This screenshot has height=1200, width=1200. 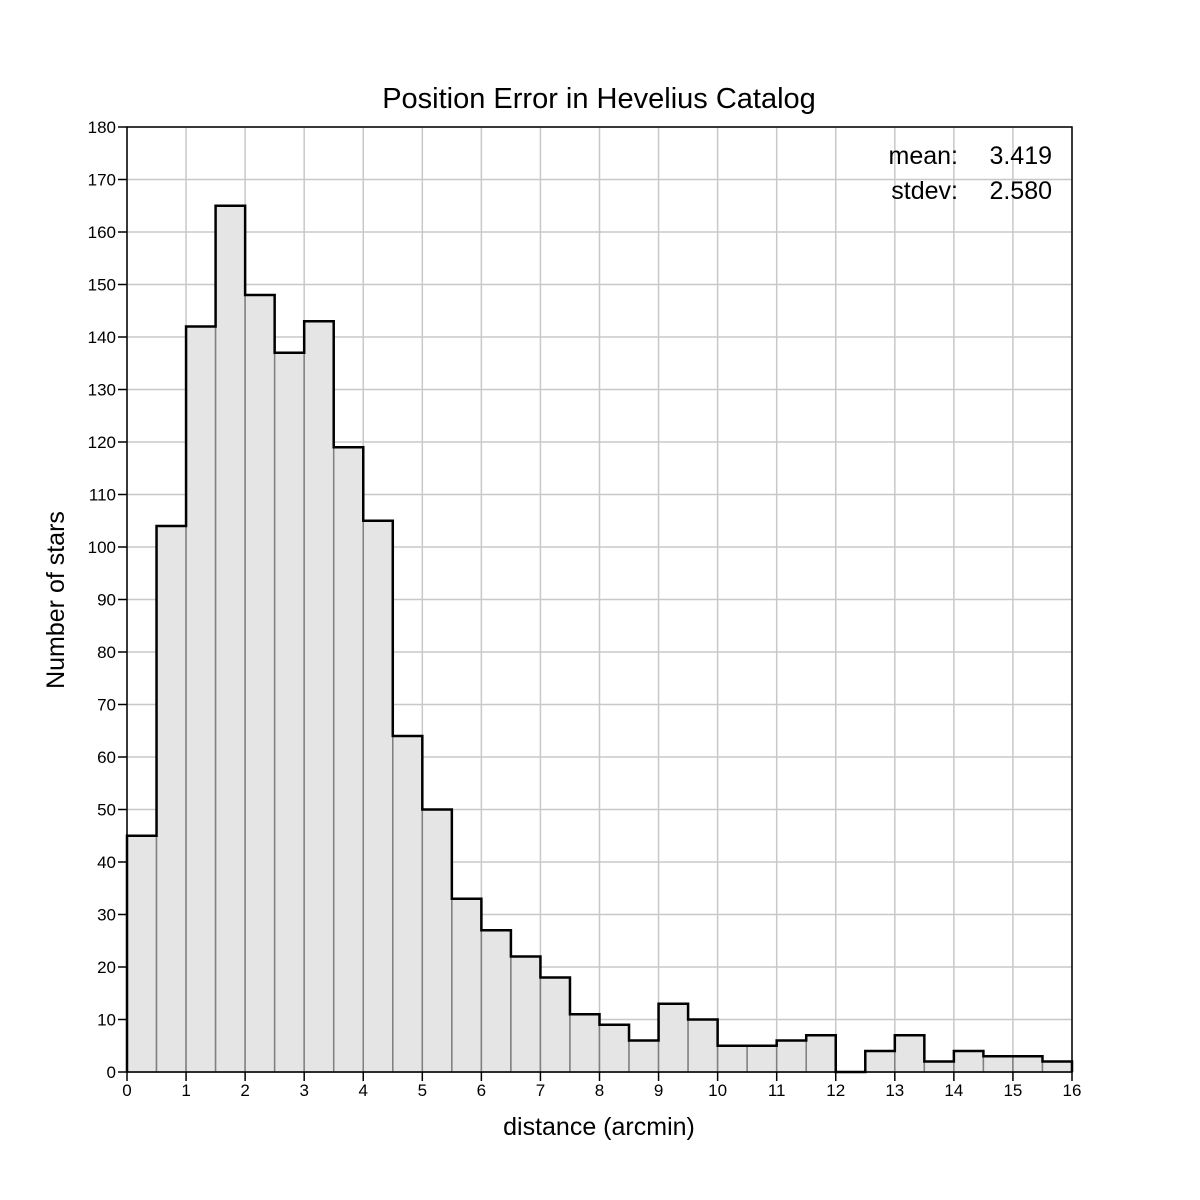 I want to click on x-tick-label: 10, so click(x=717, y=1090).